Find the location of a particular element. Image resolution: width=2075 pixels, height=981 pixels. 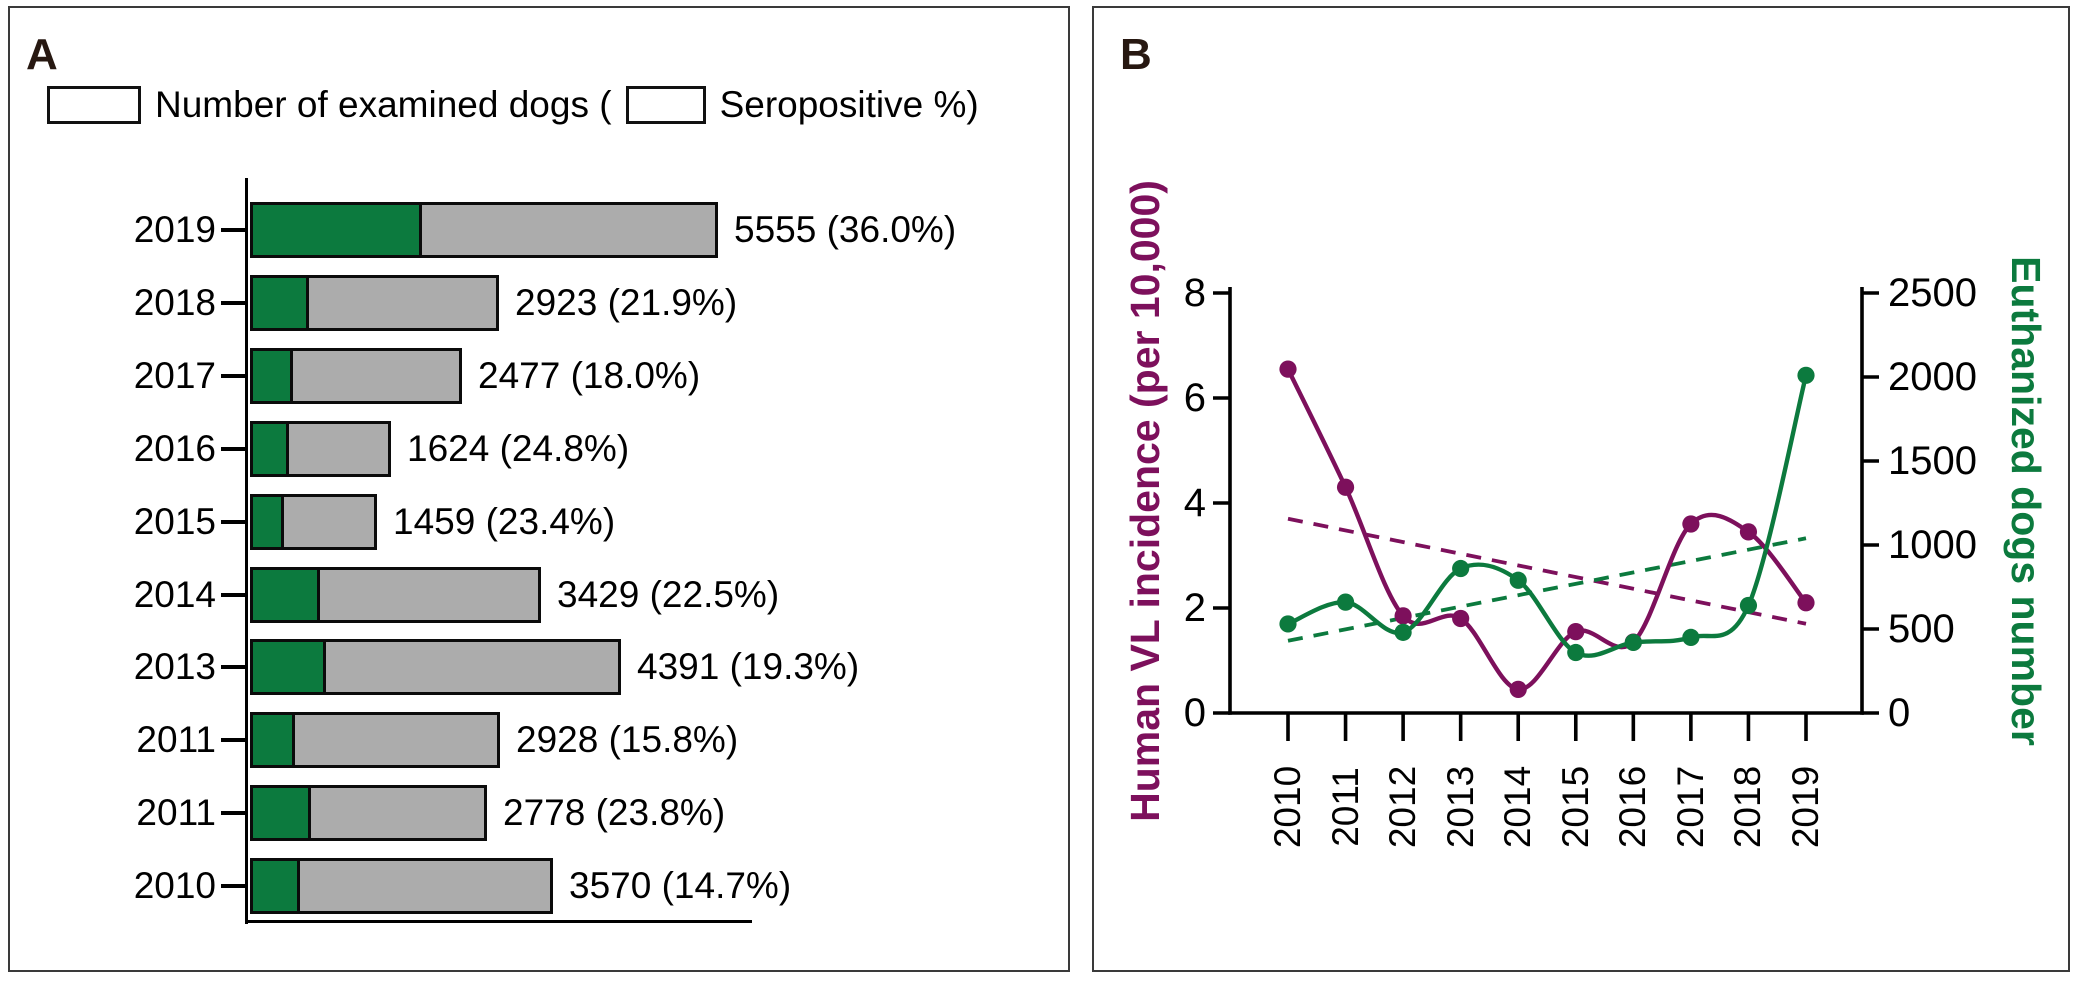

bar-value-label: 1459 (23.4%) is located at coordinates (504, 521).